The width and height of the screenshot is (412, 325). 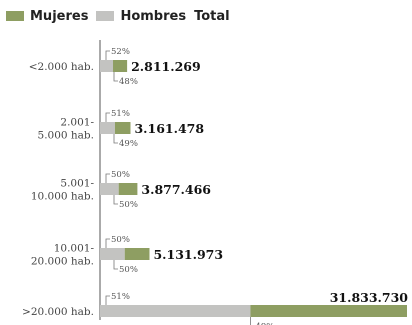 I want to click on legend-label-total: Total, so click(x=212, y=16).